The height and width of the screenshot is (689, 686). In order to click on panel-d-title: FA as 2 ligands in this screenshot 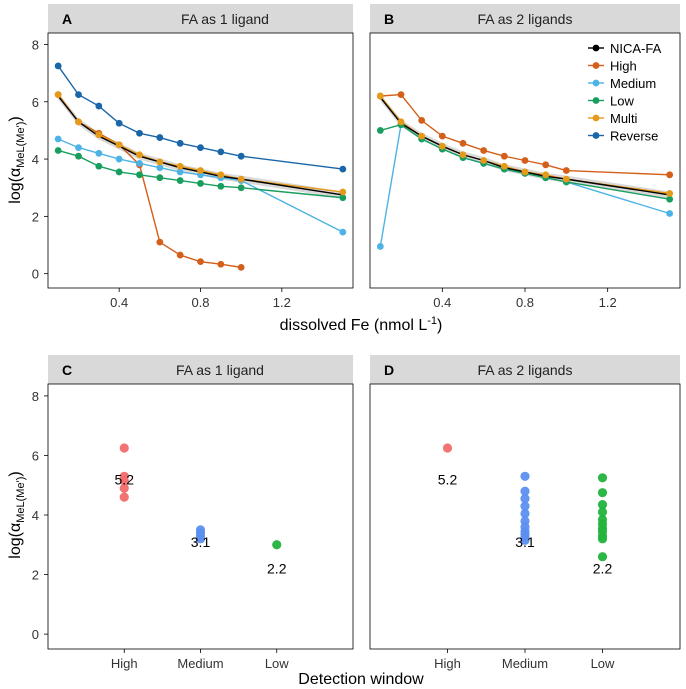, I will do `click(525, 370)`.